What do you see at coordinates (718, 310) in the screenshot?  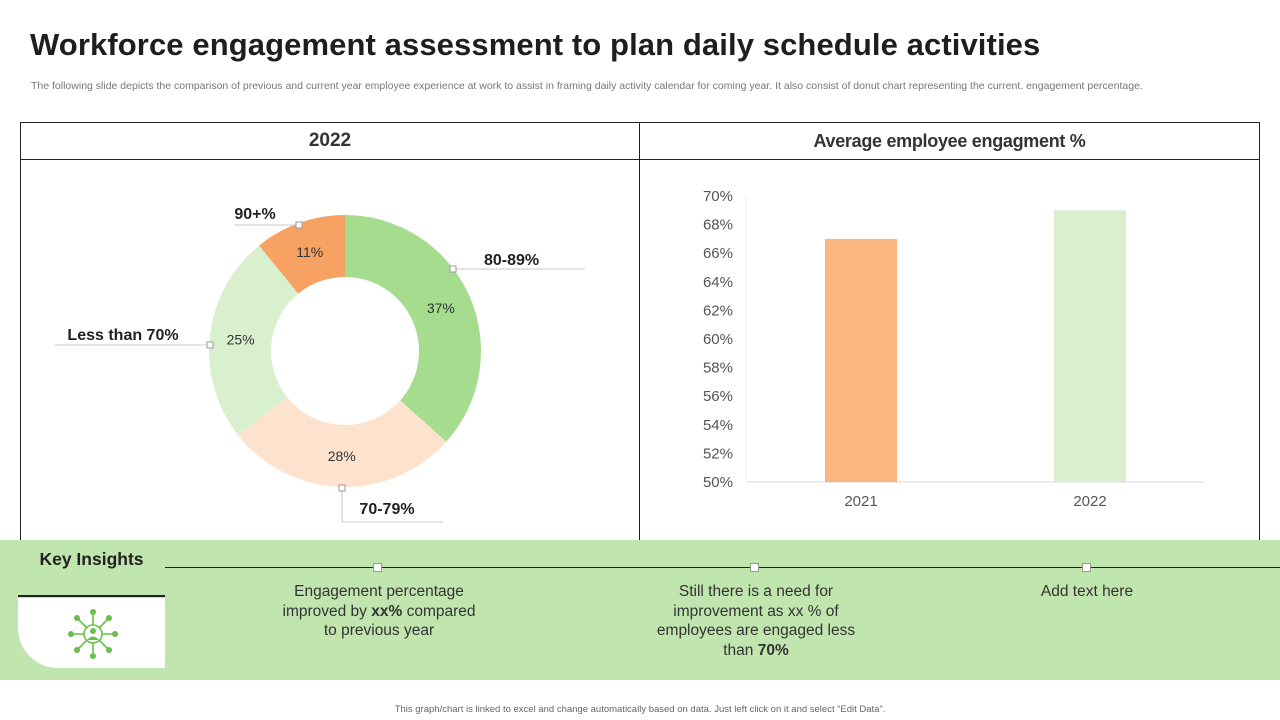 I see `bar-y-tick-label: 62%` at bounding box center [718, 310].